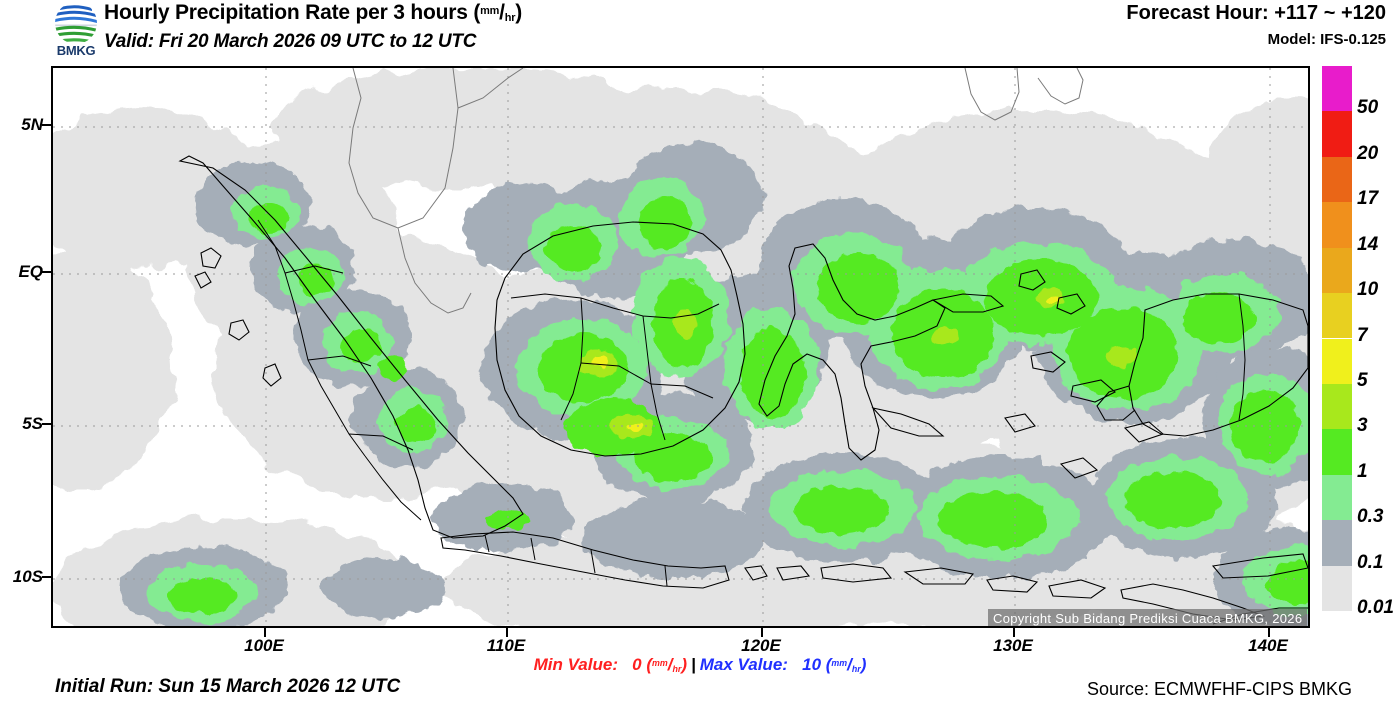 This screenshot has width=1400, height=709. Describe the element at coordinates (660, 663) in the screenshot. I see `min-unit-numerator: mm` at that location.